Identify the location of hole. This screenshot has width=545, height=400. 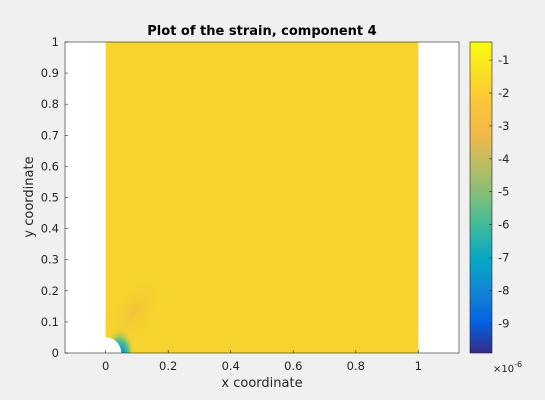
(106, 345).